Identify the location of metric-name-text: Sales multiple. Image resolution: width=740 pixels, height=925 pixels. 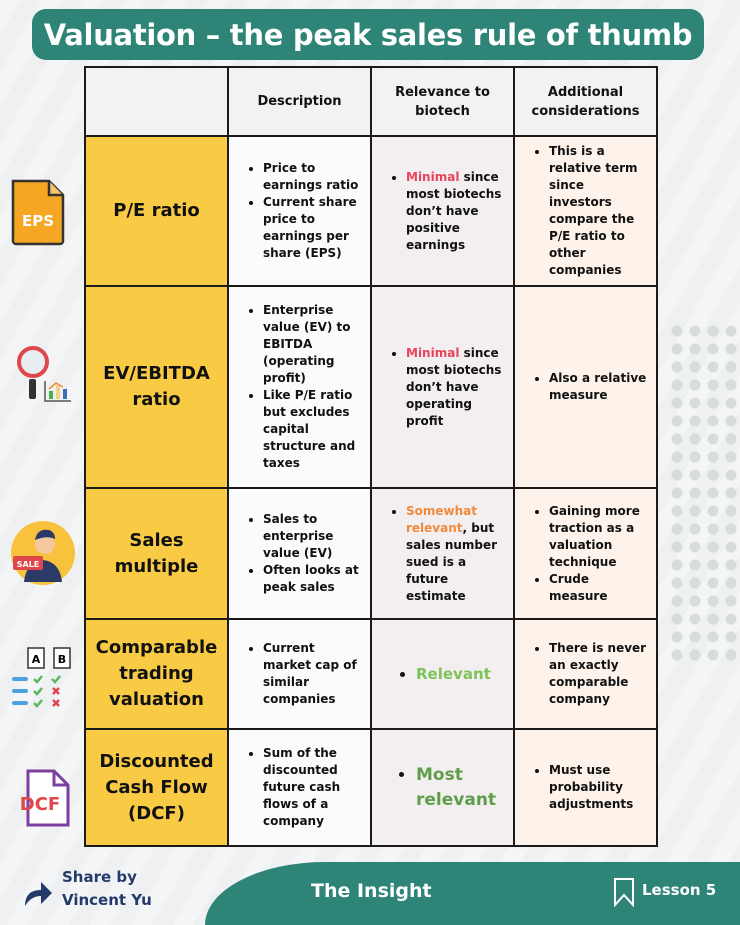
(156, 553).